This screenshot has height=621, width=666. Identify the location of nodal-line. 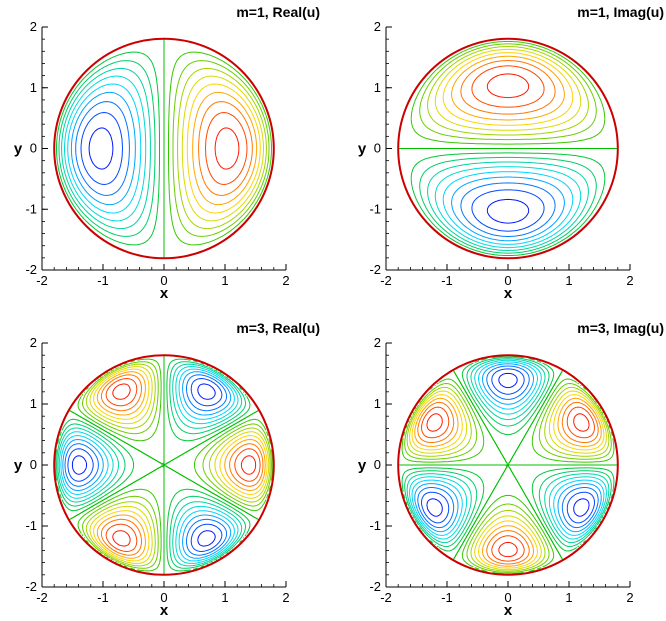
(508, 465).